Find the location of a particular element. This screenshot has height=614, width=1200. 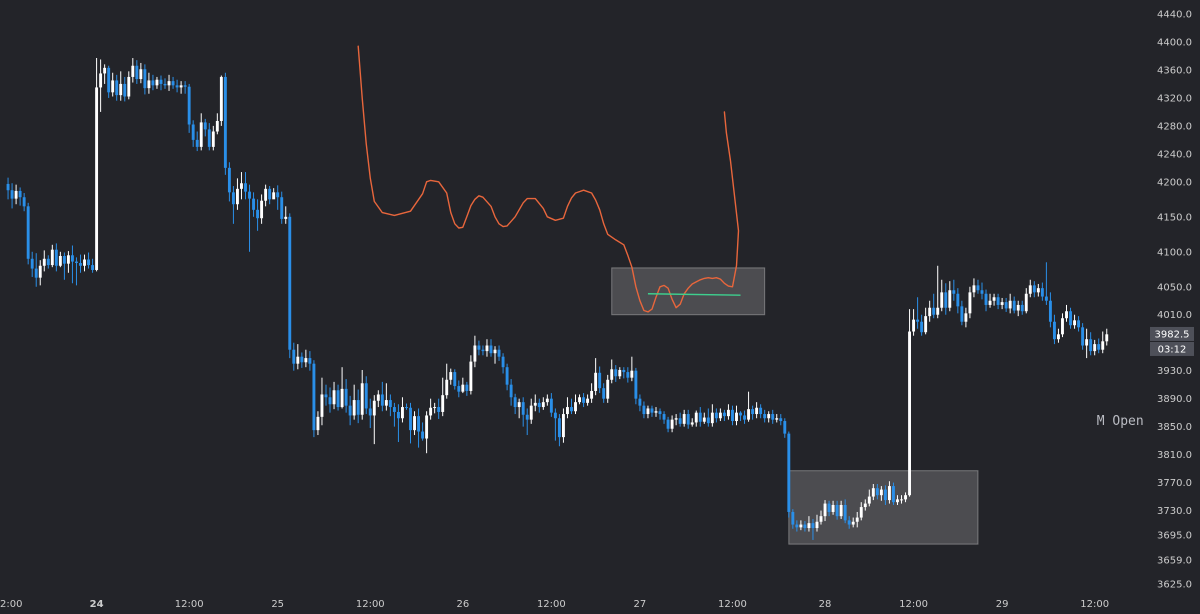

time-tick-label: 27 is located at coordinates (640, 604).